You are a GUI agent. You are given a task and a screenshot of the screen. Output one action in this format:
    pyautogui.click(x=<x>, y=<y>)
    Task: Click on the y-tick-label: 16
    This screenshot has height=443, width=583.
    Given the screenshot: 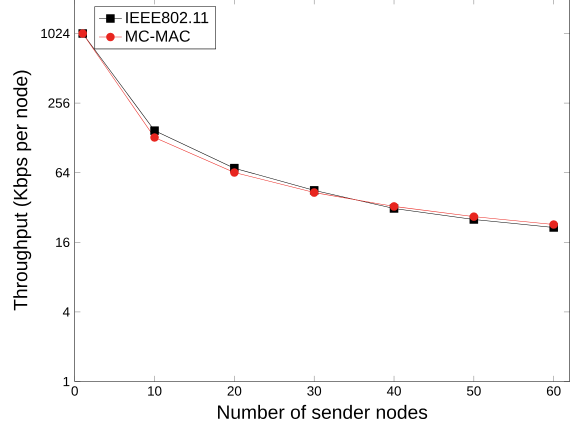 What is the action you would take?
    pyautogui.click(x=63, y=243)
    